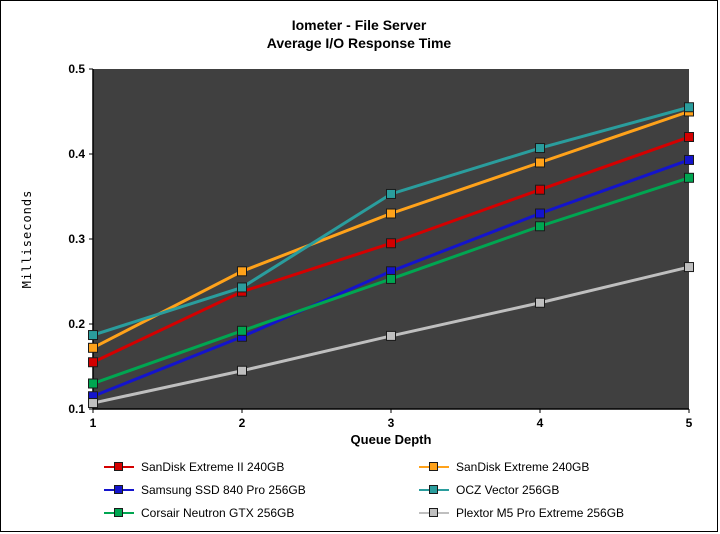 This screenshot has width=720, height=534. I want to click on y-tick-label: 0.3, so click(76, 239).